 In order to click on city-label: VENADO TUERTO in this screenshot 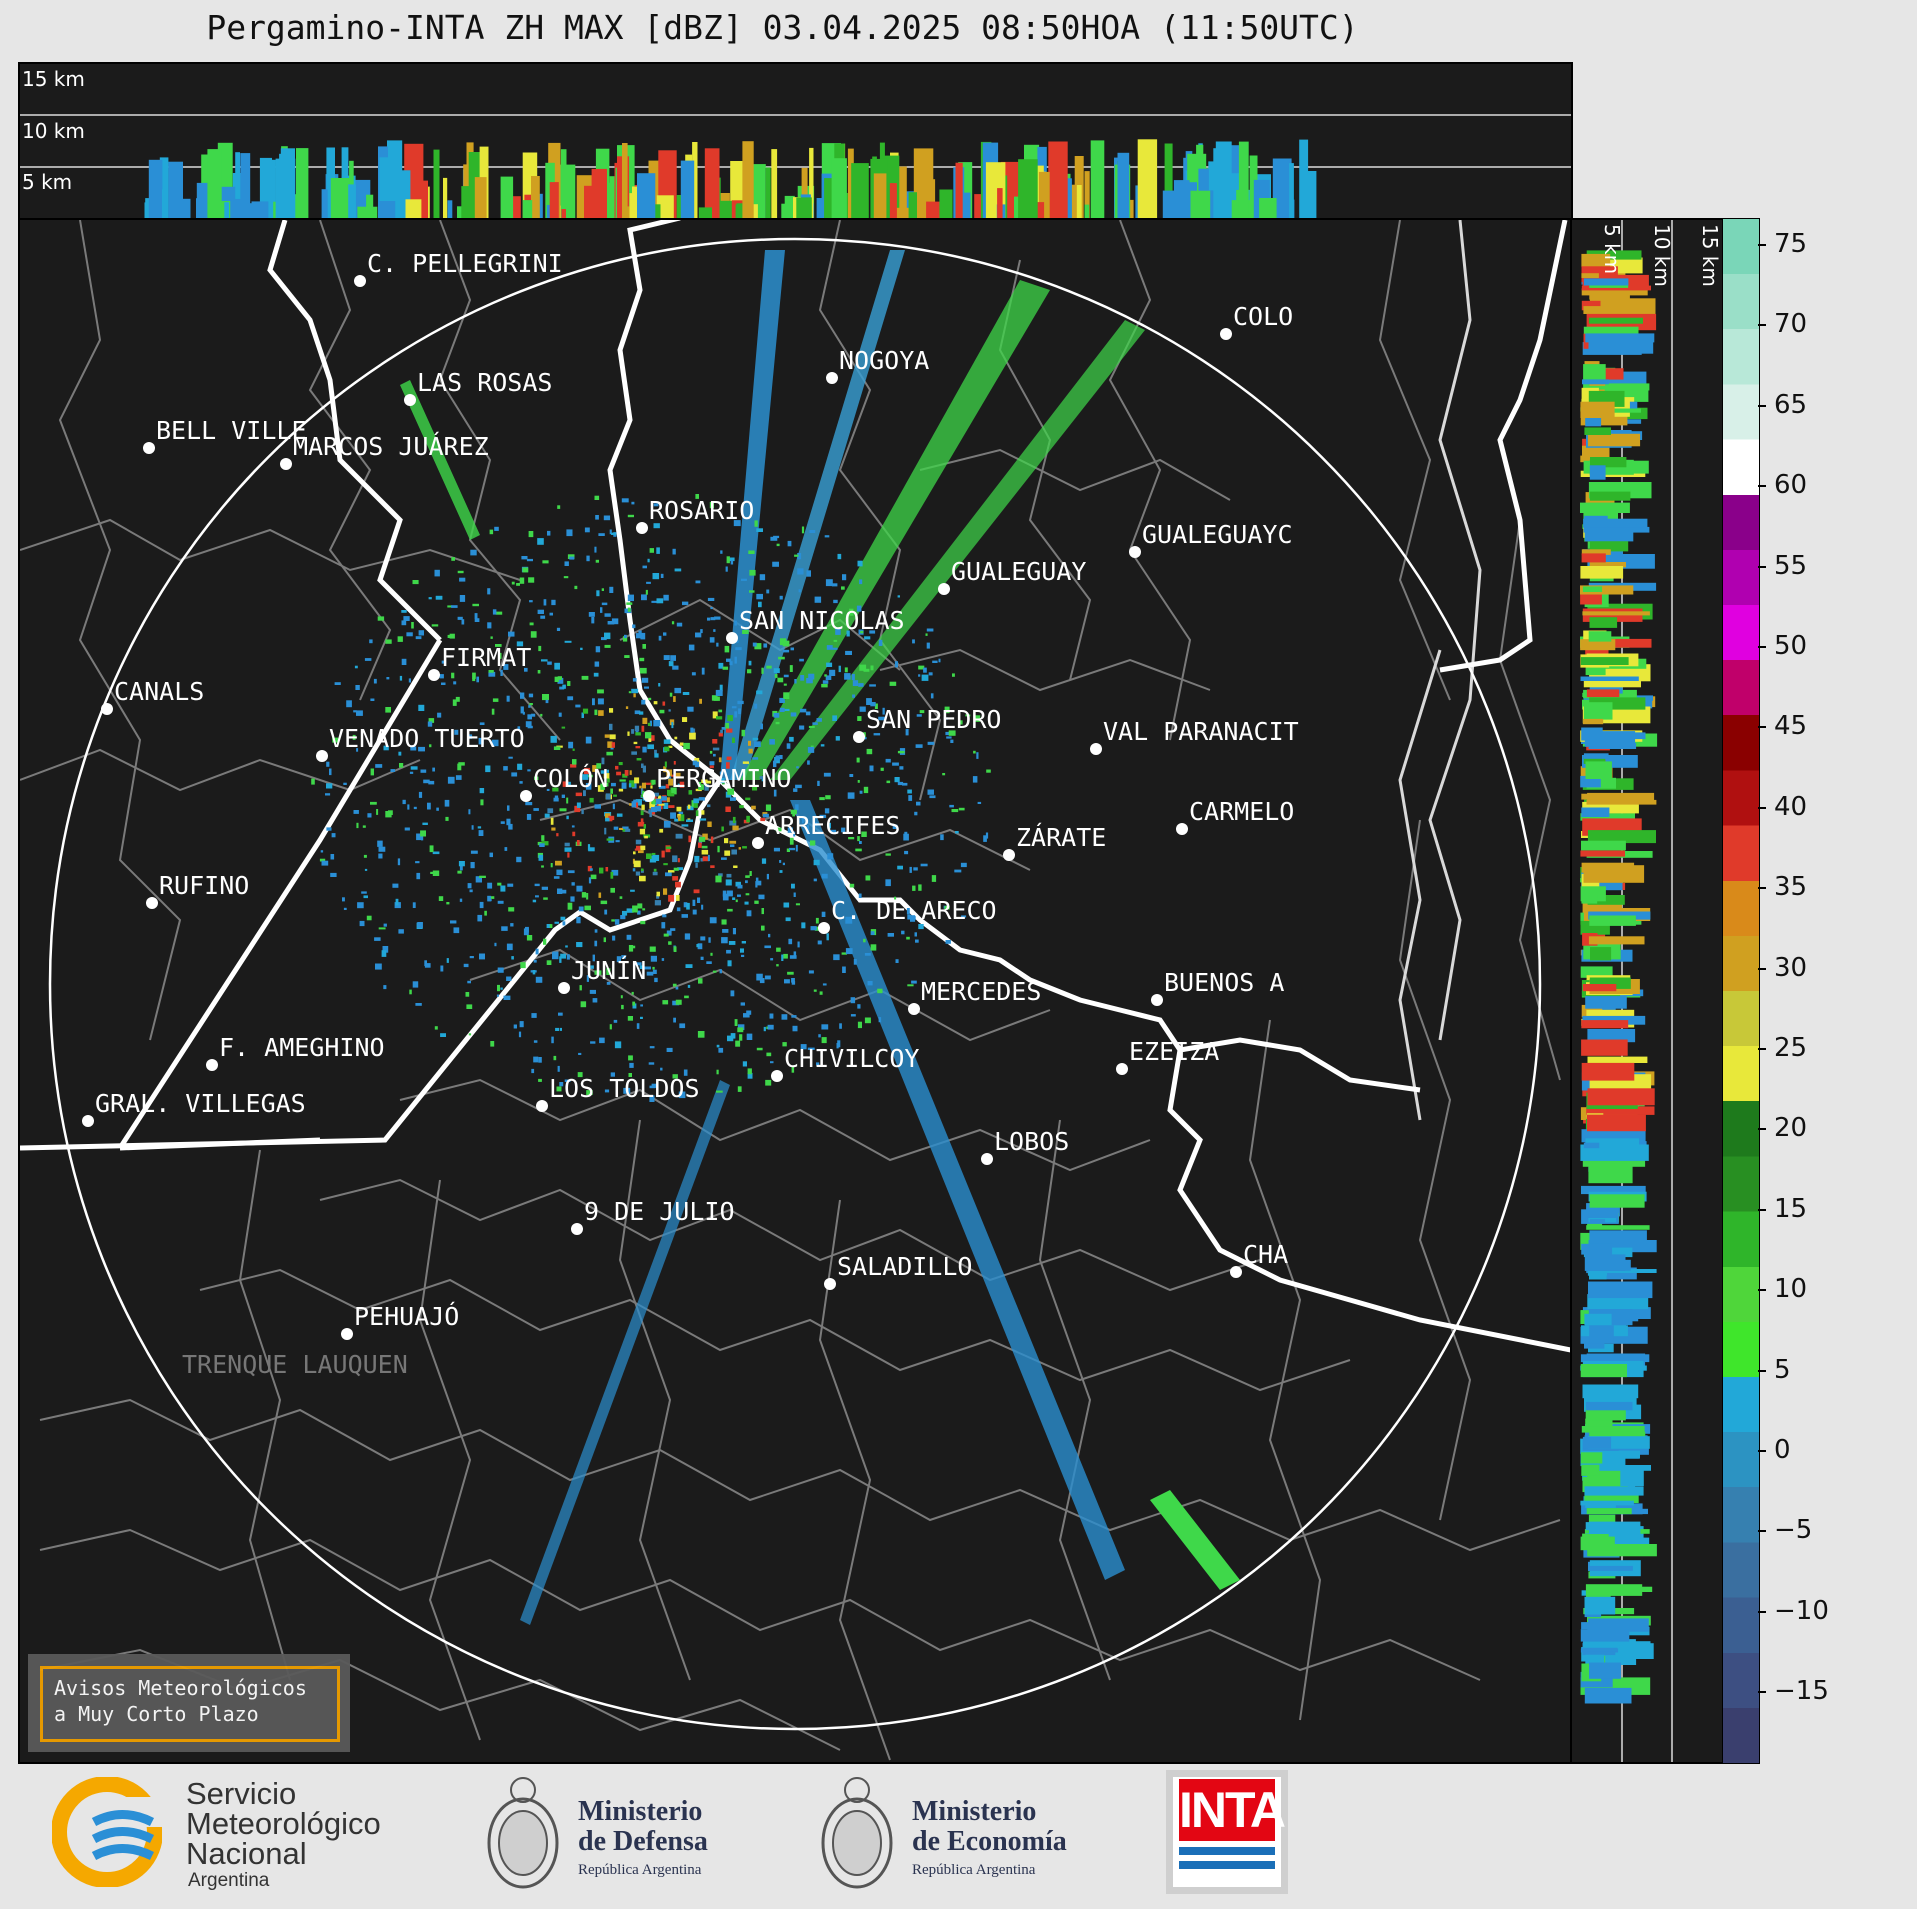, I will do `click(427, 738)`.